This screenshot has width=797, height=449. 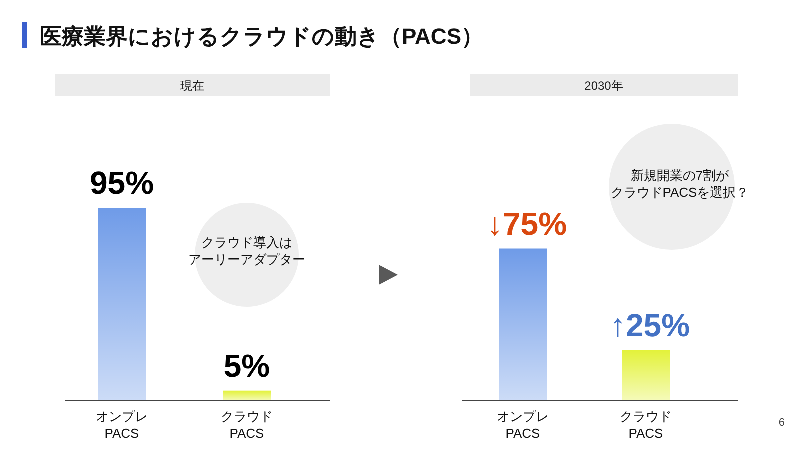 What do you see at coordinates (527, 224) in the screenshot?
I see `data-label: ↓75%` at bounding box center [527, 224].